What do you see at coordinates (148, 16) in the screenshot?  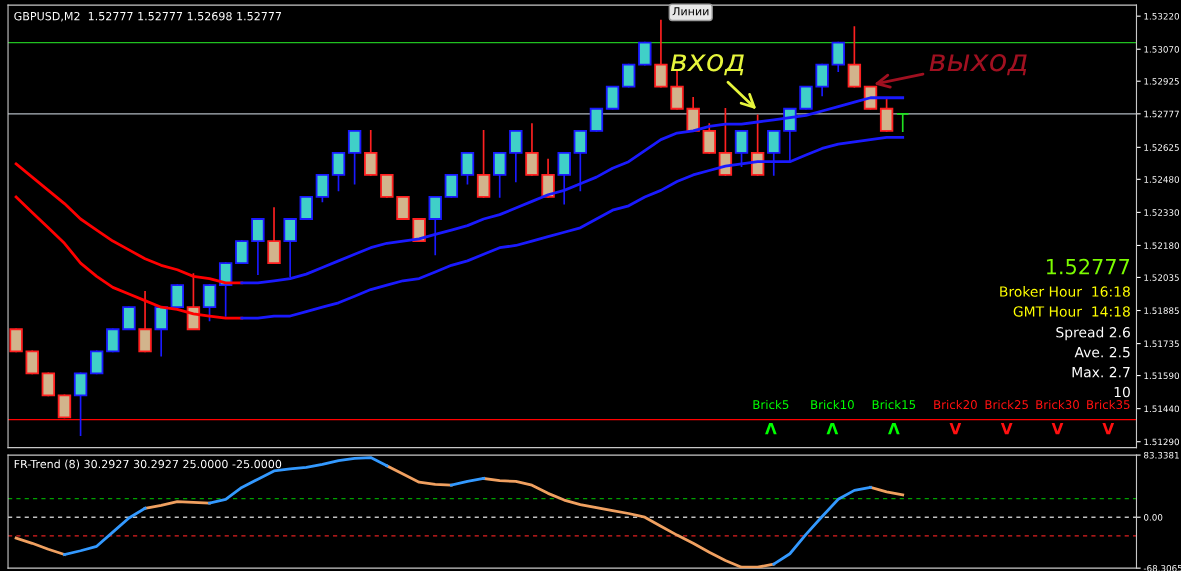 I see `text: GBPUSD,M2 1.52777 1.52777 1.52698 1.52777` at bounding box center [148, 16].